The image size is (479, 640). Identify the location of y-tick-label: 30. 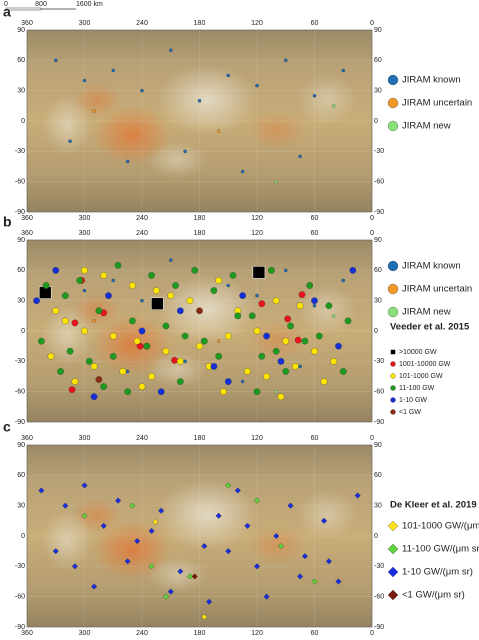
(21, 91).